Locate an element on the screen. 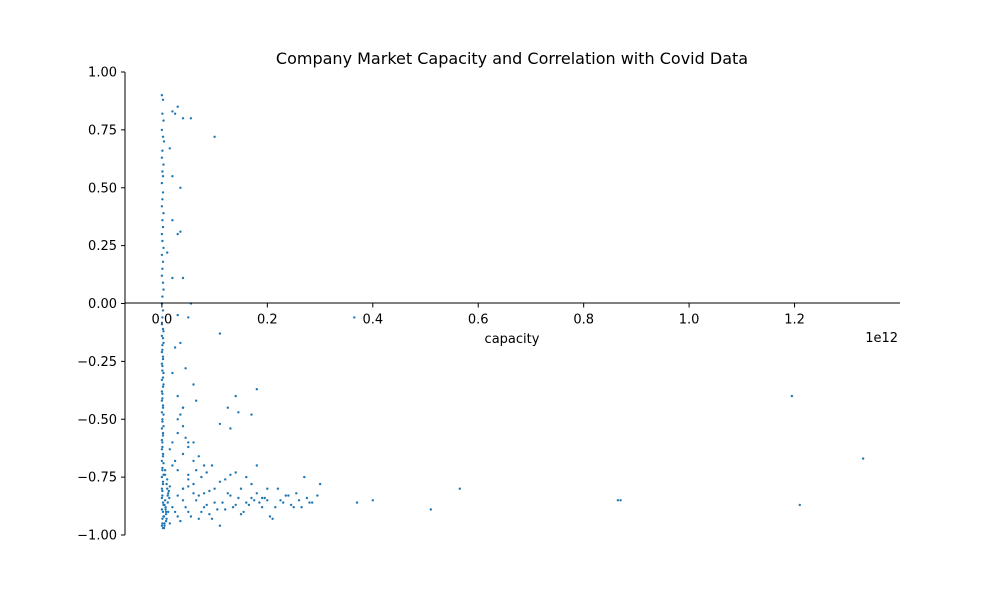 The height and width of the screenshot is (600, 1000). x-tick-label: 1.0 is located at coordinates (689, 320).